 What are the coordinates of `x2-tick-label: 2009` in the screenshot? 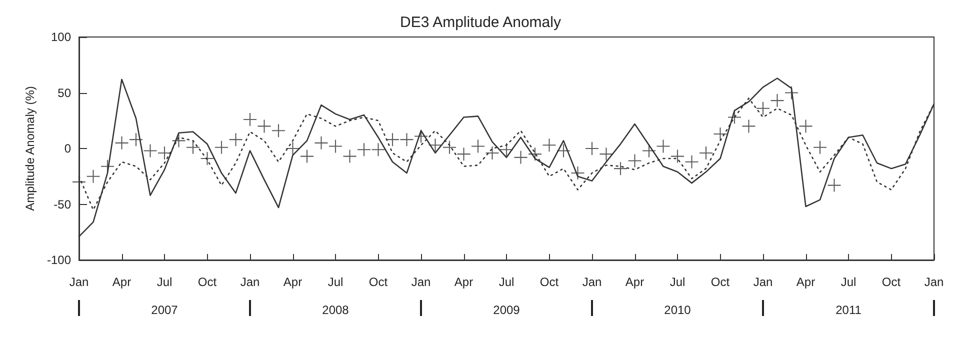 It's located at (506, 310).